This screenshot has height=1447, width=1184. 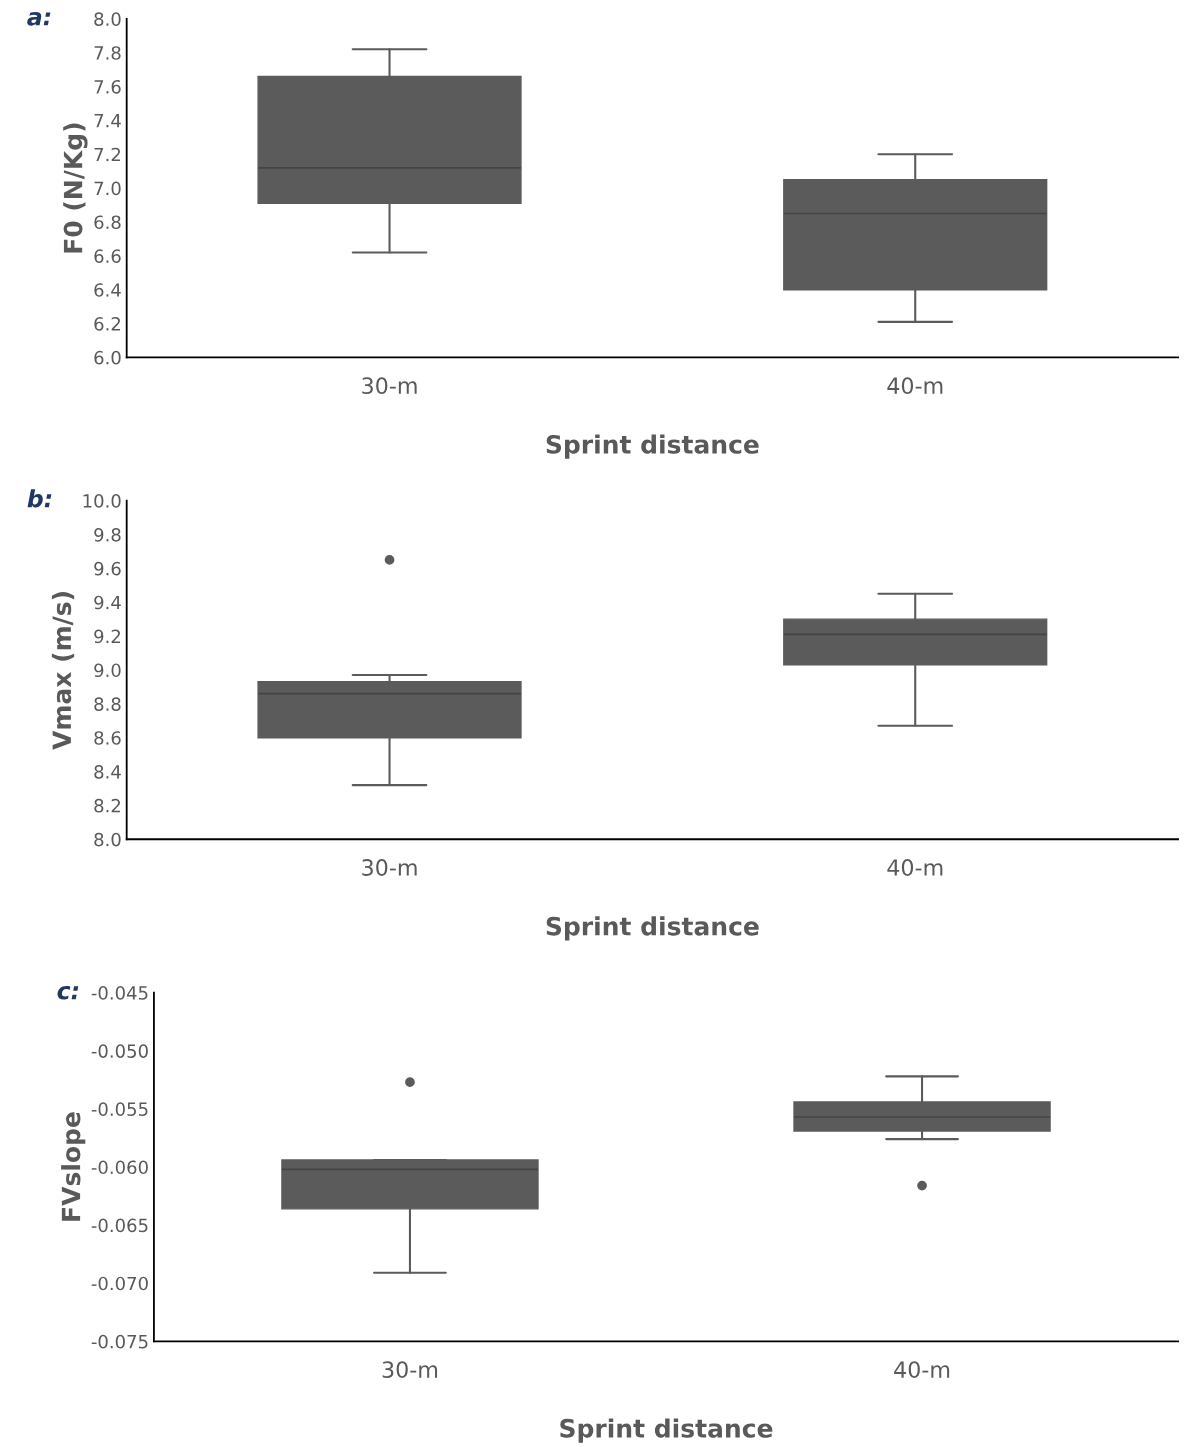 I want to click on y-tick-label: 8.8, so click(x=107, y=704).